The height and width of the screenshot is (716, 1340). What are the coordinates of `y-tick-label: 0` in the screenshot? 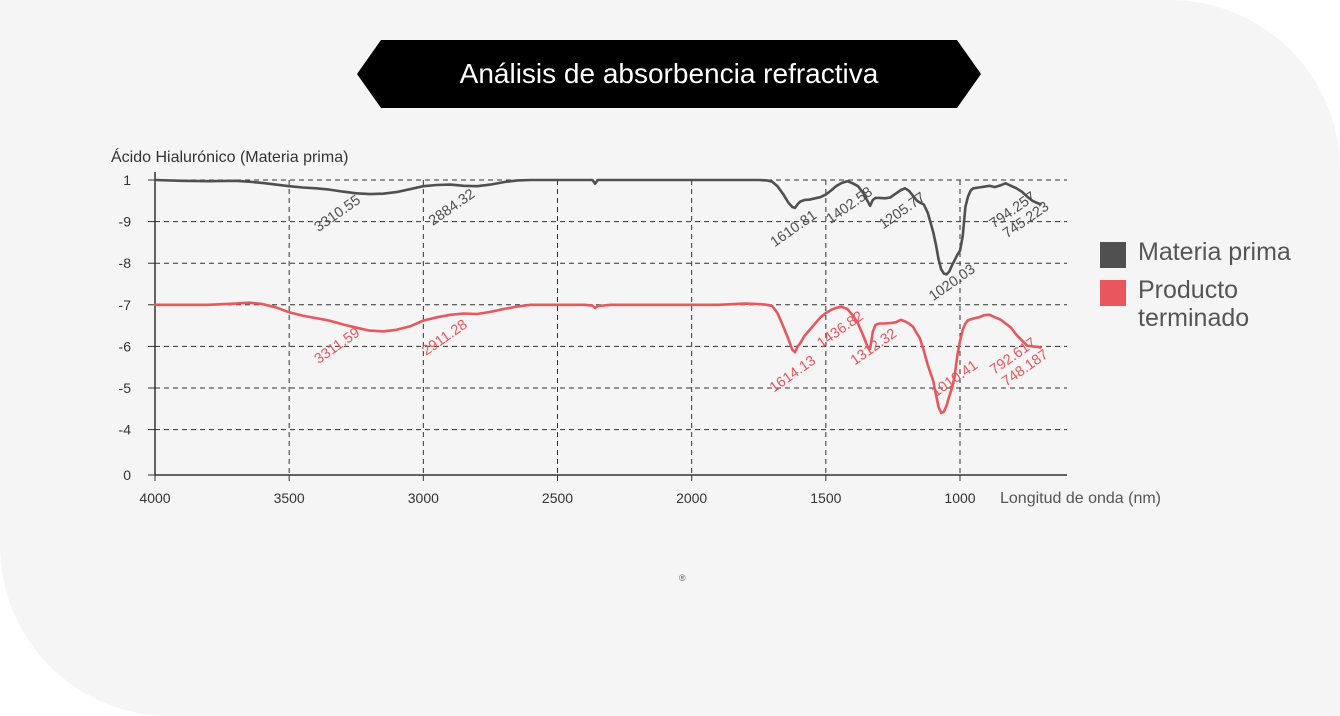 It's located at (127, 475).